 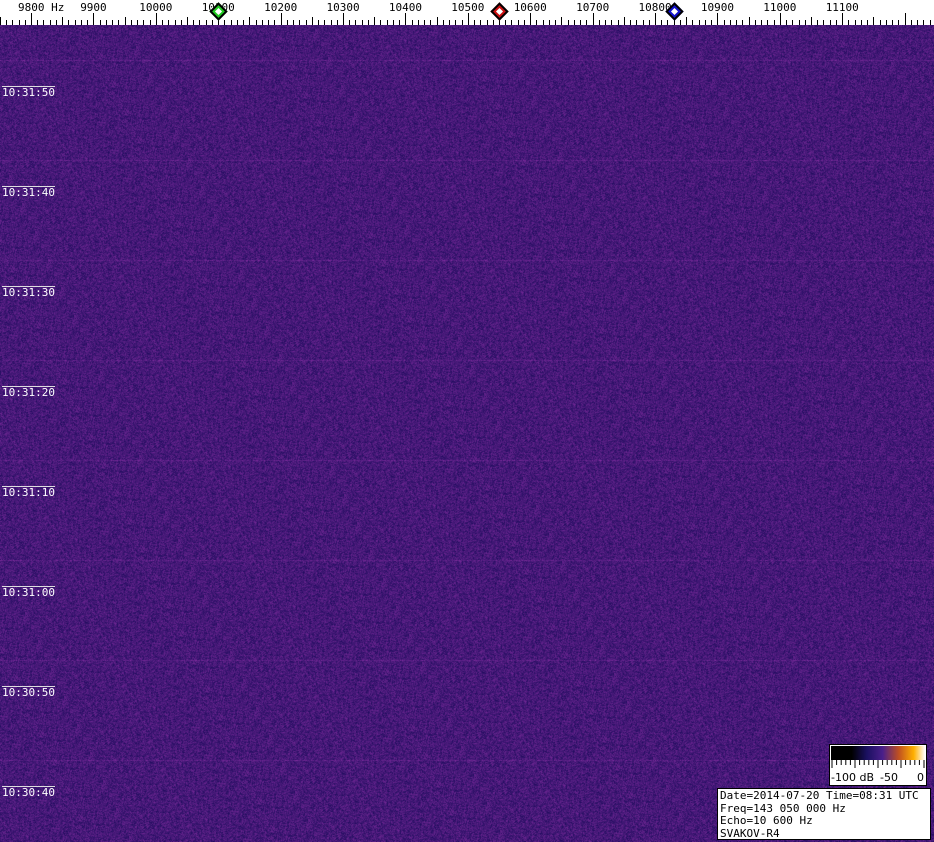 I want to click on info-echo: Echo=10 600 Hz, so click(x=766, y=820).